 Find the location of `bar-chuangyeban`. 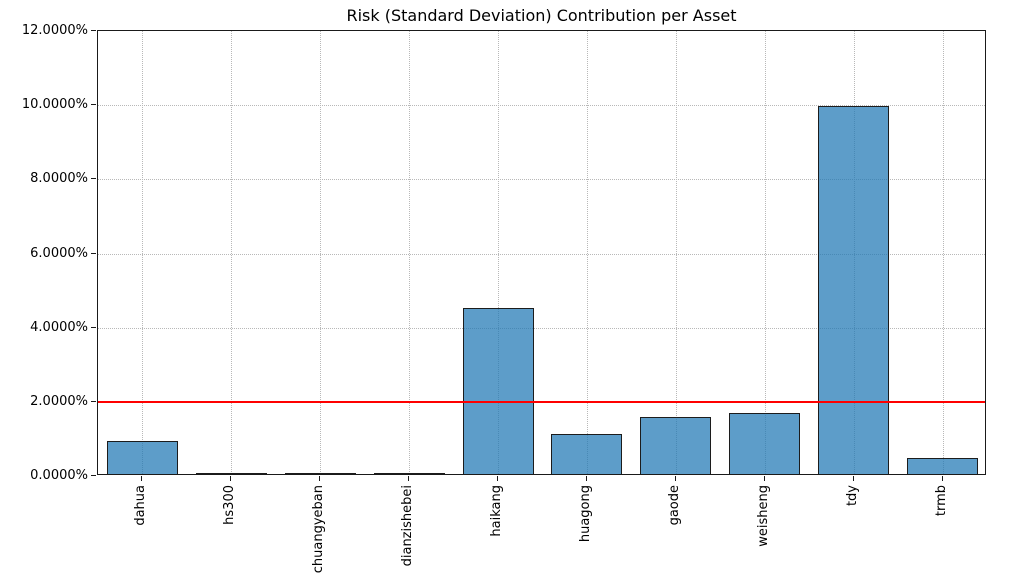

bar-chuangyeban is located at coordinates (320, 473).